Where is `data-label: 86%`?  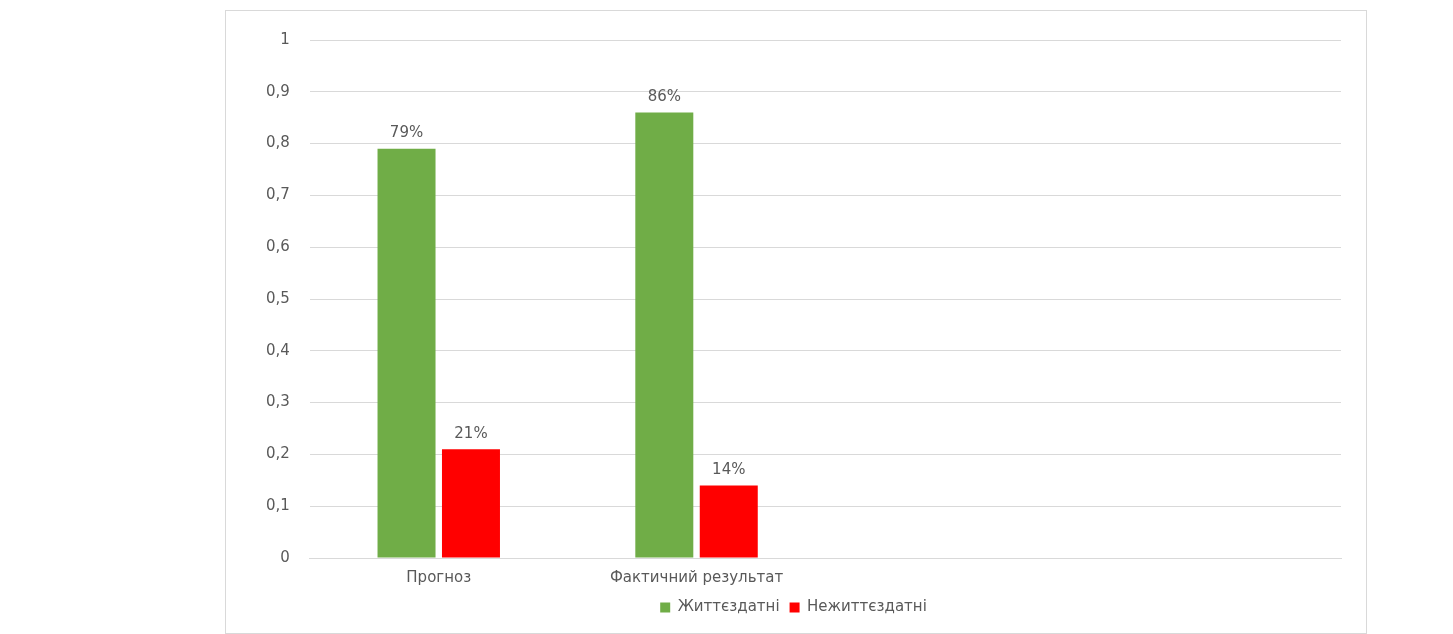 data-label: 86% is located at coordinates (664, 95).